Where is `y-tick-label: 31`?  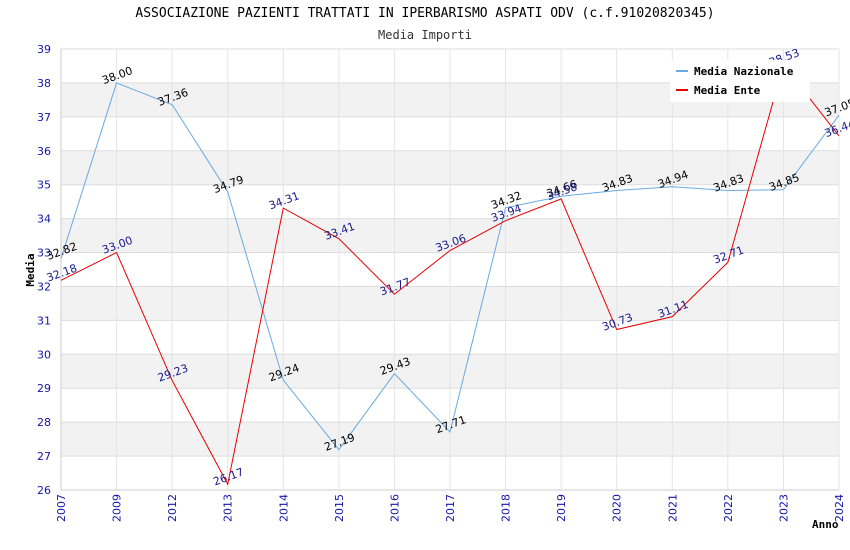
y-tick-label: 31 is located at coordinates (44, 320).